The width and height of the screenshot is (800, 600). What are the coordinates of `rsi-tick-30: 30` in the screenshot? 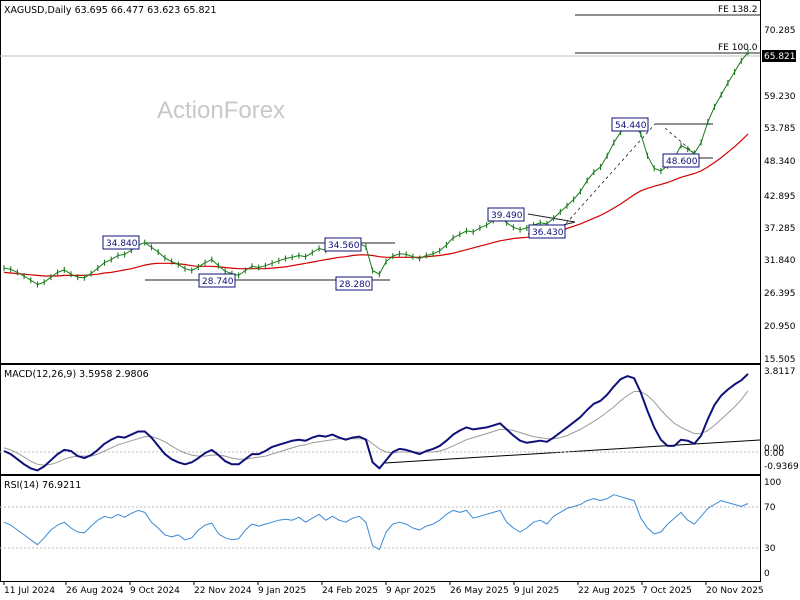 It's located at (770, 549).